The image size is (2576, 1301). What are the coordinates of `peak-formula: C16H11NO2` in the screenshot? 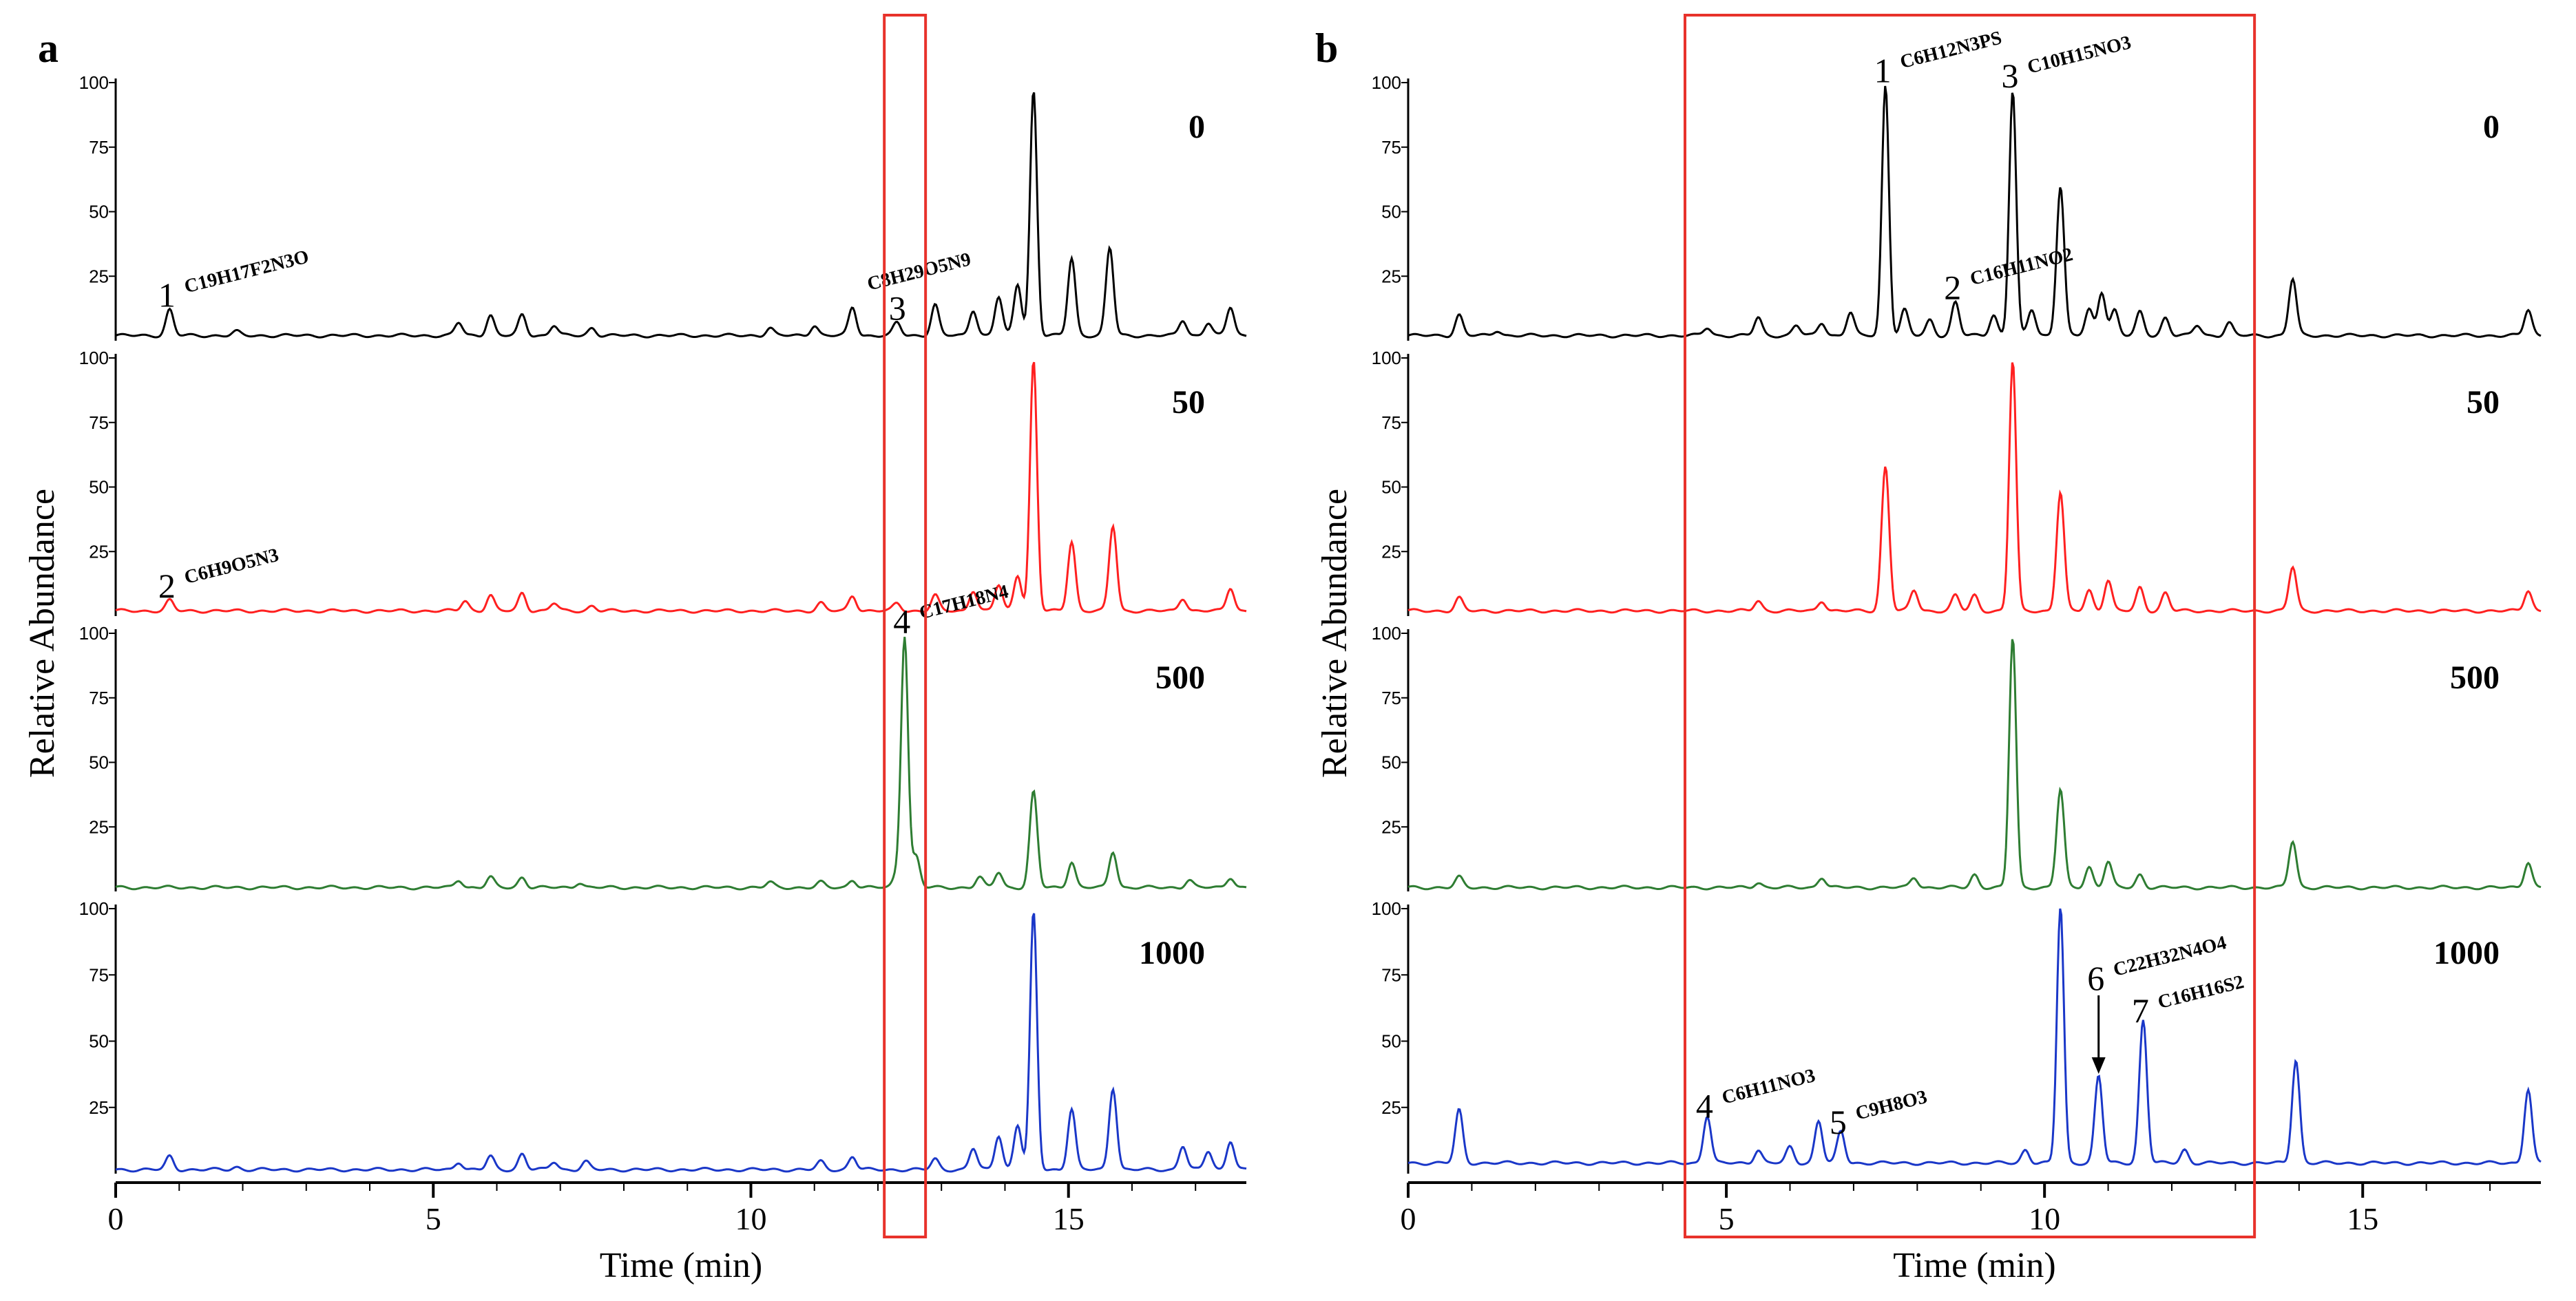 It's located at (2021, 267).